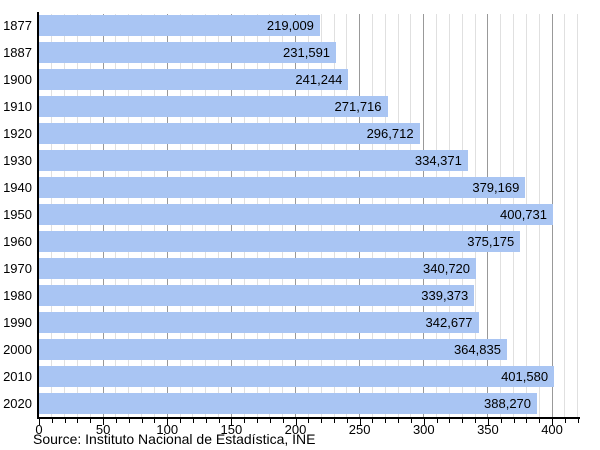 The height and width of the screenshot is (450, 600). What do you see at coordinates (17, 187) in the screenshot?
I see `y-axis-label-1940: 1940` at bounding box center [17, 187].